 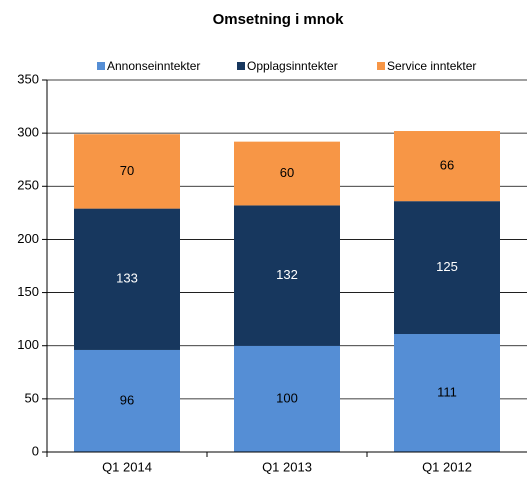 What do you see at coordinates (35, 450) in the screenshot?
I see `y-tick-label: 0` at bounding box center [35, 450].